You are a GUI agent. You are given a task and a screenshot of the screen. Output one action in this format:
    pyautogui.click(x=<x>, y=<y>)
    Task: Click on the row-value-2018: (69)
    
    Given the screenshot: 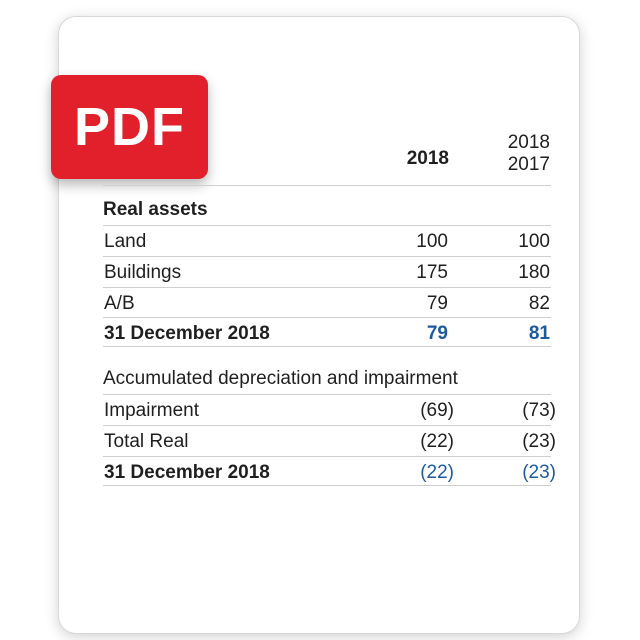 What is the action you would take?
    pyautogui.click(x=437, y=410)
    